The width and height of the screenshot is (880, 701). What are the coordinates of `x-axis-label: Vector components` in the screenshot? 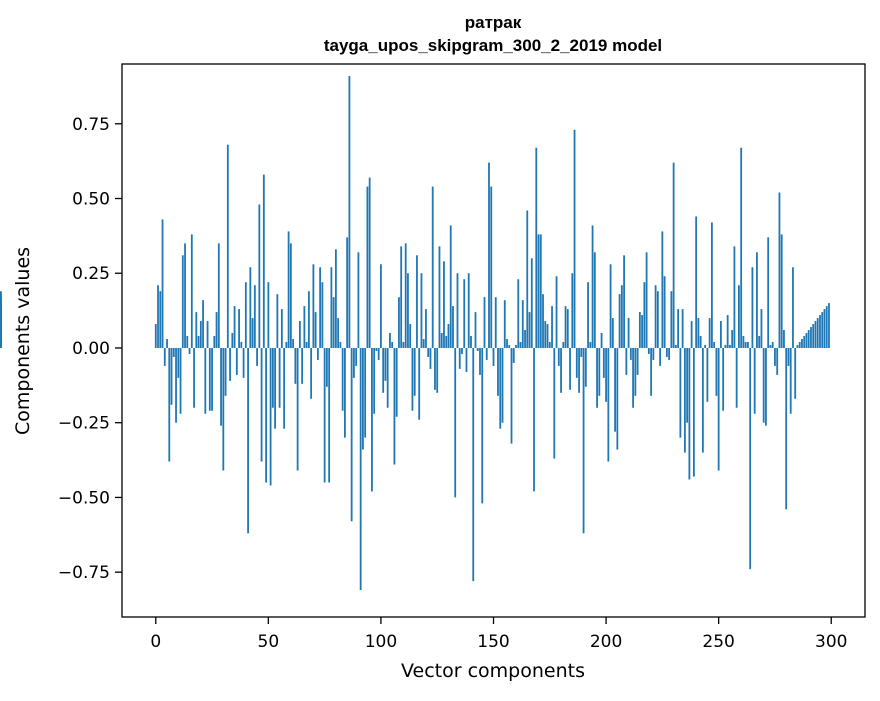 It's located at (493, 671).